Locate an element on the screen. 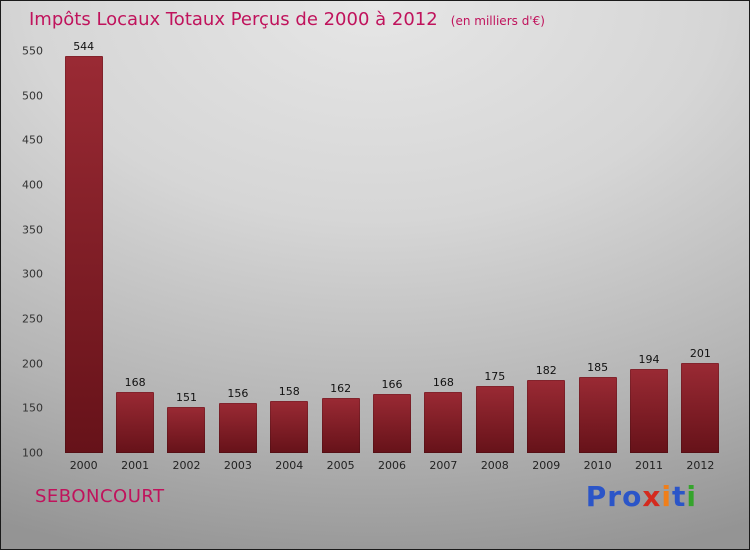 The width and height of the screenshot is (750, 550). y-tick-label: 150 is located at coordinates (32, 408).